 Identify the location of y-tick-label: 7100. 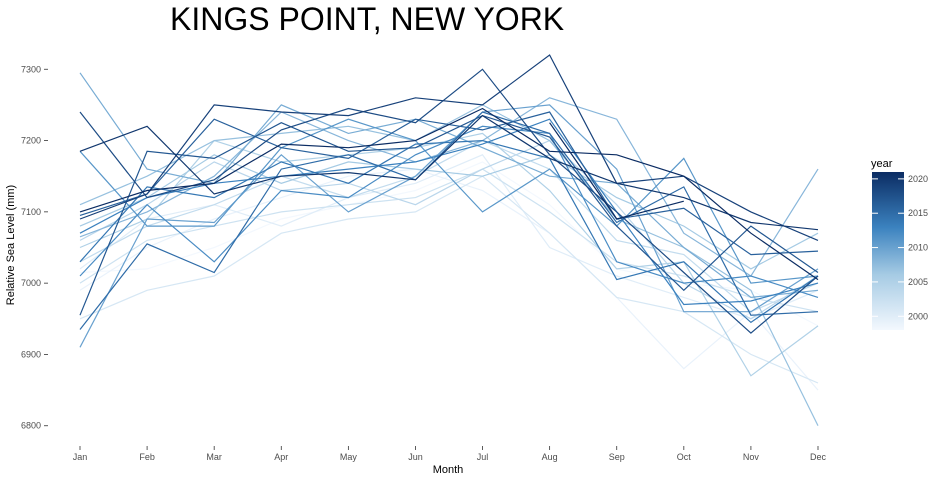
(31, 212).